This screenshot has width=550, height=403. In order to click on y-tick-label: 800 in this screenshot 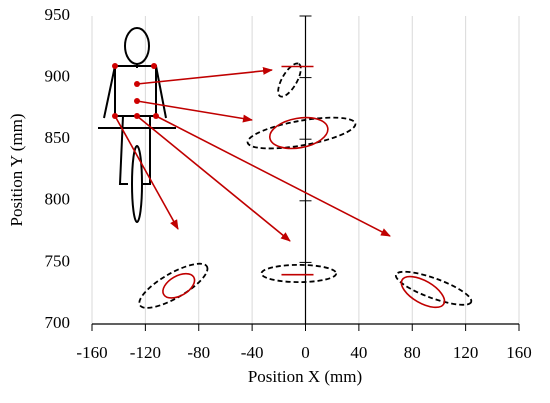, I will do `click(58, 199)`.